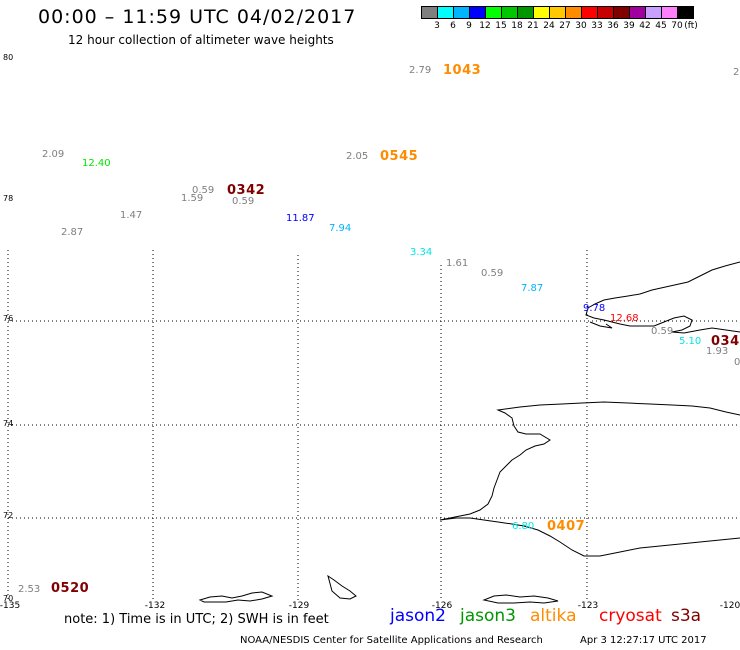 Image resolution: width=740 pixels, height=650 pixels. Describe the element at coordinates (630, 616) in the screenshot. I see `legend-cryosat: cryosat` at that location.